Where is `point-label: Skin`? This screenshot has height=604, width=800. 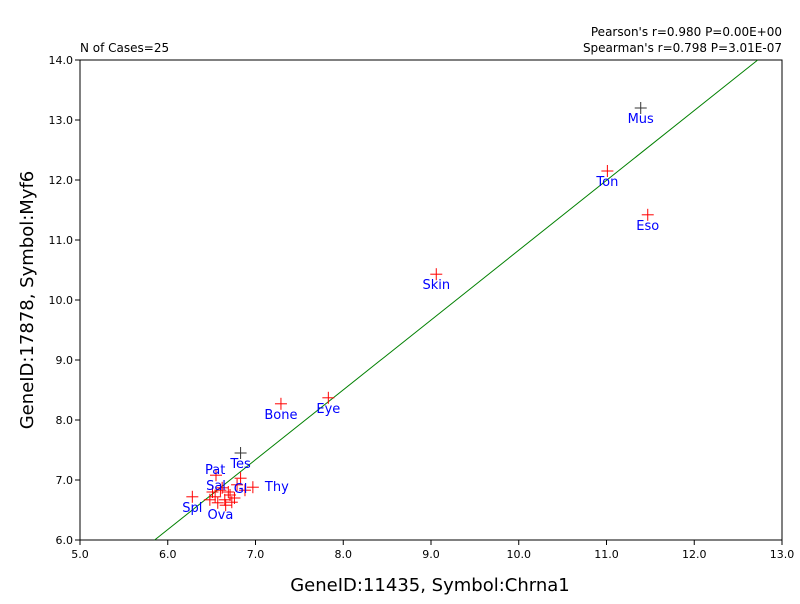
point-label: Skin is located at coordinates (436, 285).